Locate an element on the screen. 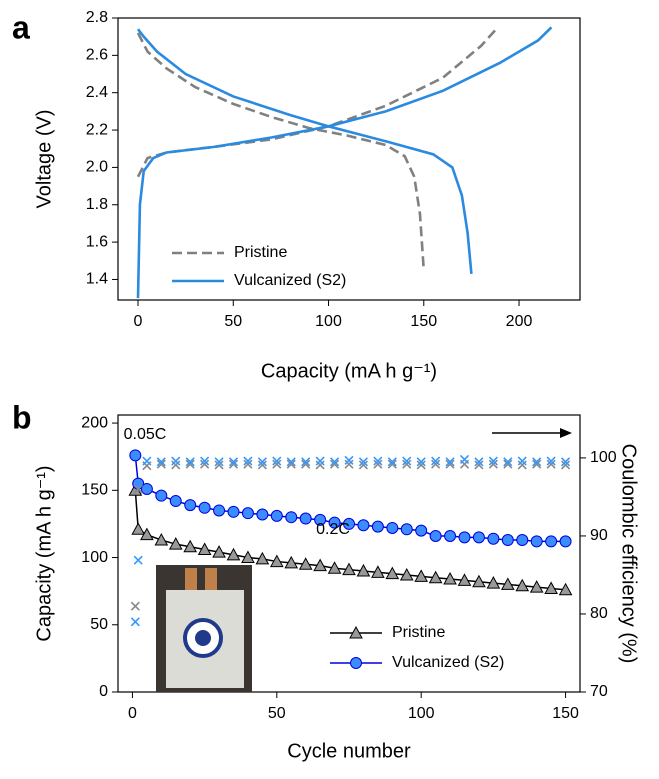  y-tick-label: 1.6 is located at coordinates (97, 241).